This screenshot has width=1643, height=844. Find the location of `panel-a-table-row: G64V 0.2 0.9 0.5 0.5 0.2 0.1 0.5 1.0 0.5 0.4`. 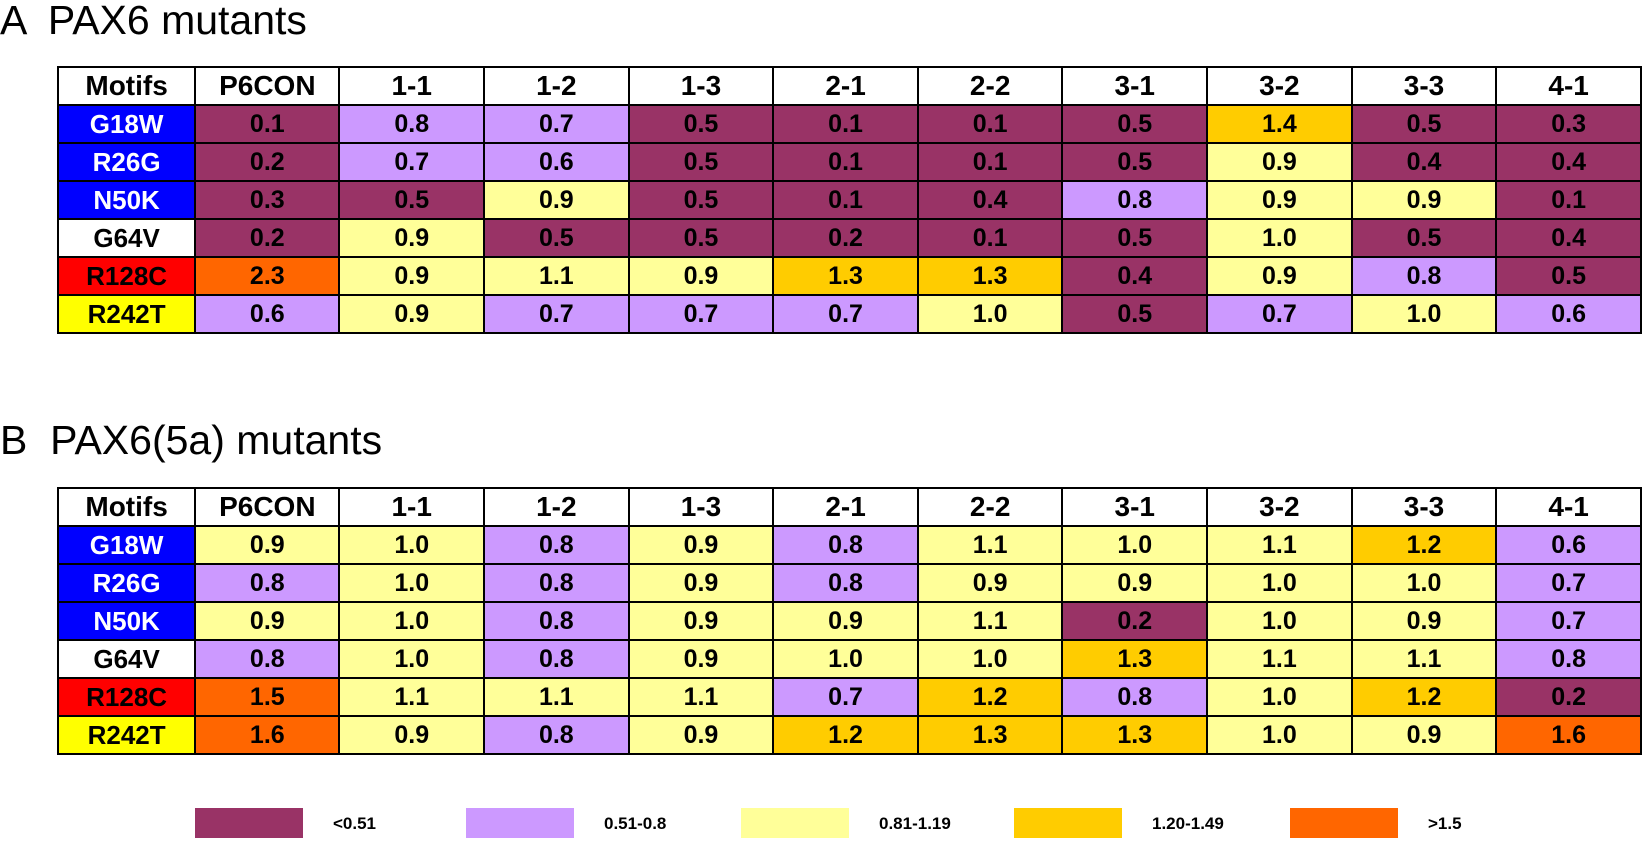

panel-a-table-row: G64V 0.2 0.9 0.5 0.5 0.2 0.1 0.5 1.0 0.5 0.4 is located at coordinates (849, 238).